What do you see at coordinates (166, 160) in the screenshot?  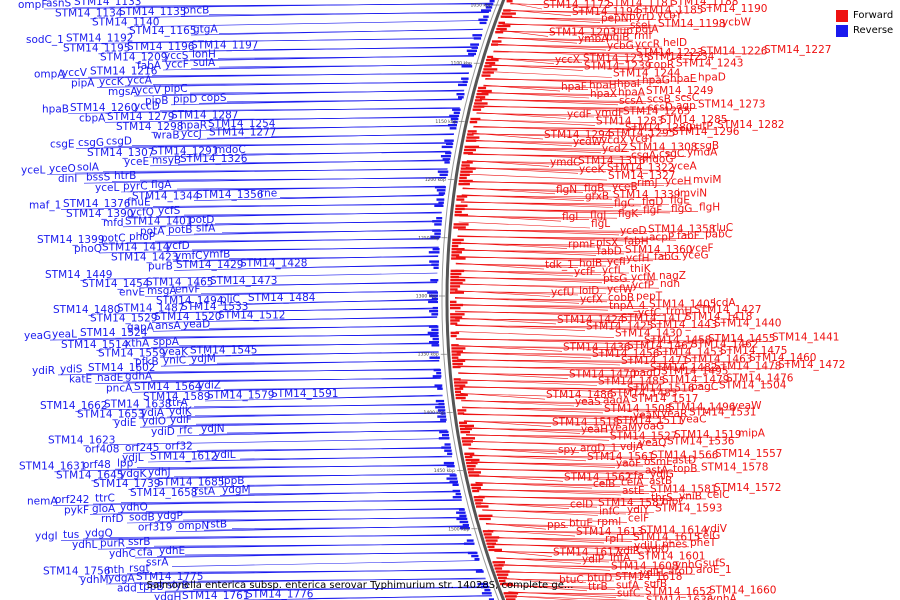 I see `gene-label: msyB` at bounding box center [166, 160].